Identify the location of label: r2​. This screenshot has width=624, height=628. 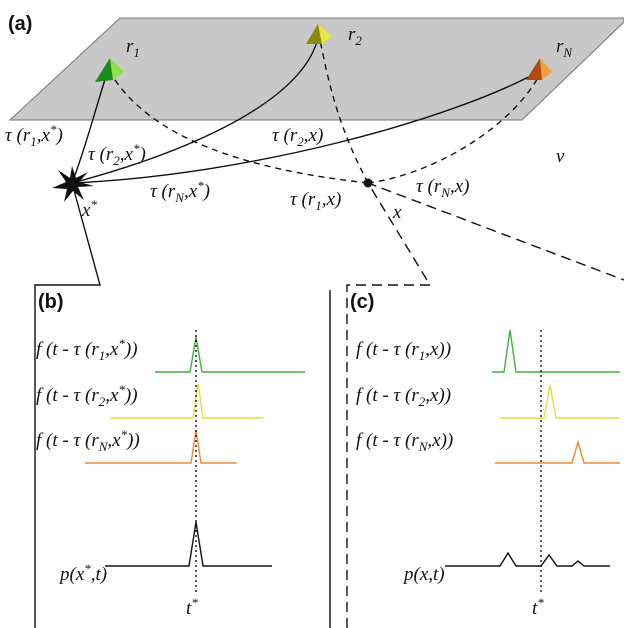
(355, 36).